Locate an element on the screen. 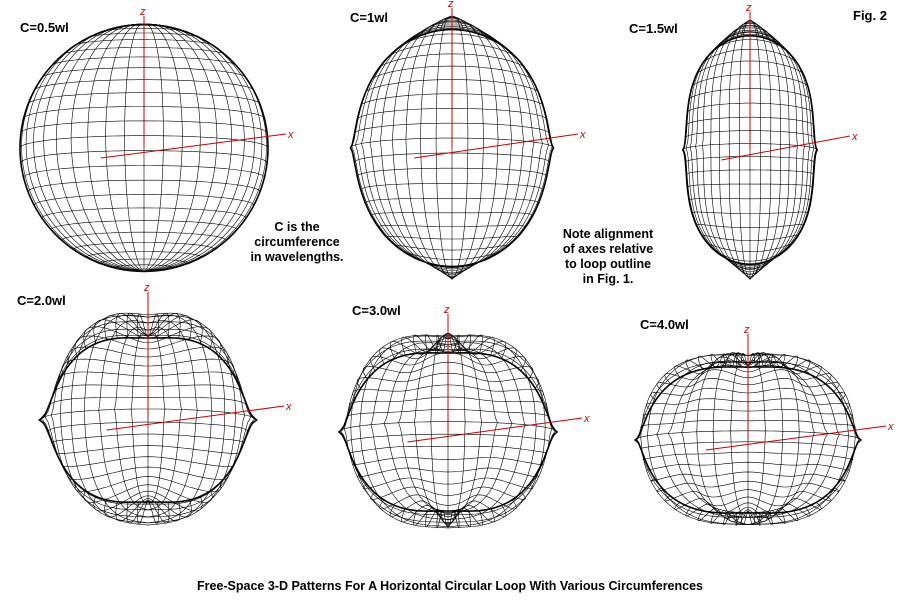  alignment-note-line: to loop outline is located at coordinates (608, 264).